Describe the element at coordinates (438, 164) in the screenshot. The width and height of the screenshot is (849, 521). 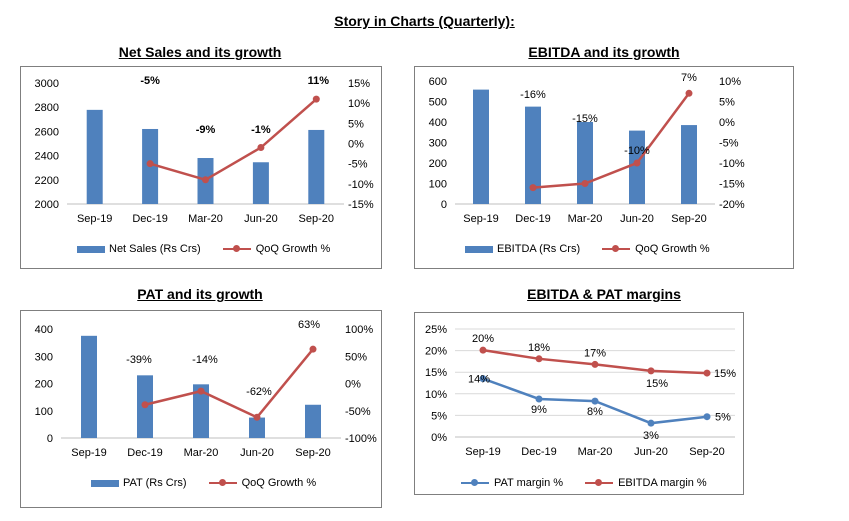
I see `y-left-tick-label: 200` at that location.